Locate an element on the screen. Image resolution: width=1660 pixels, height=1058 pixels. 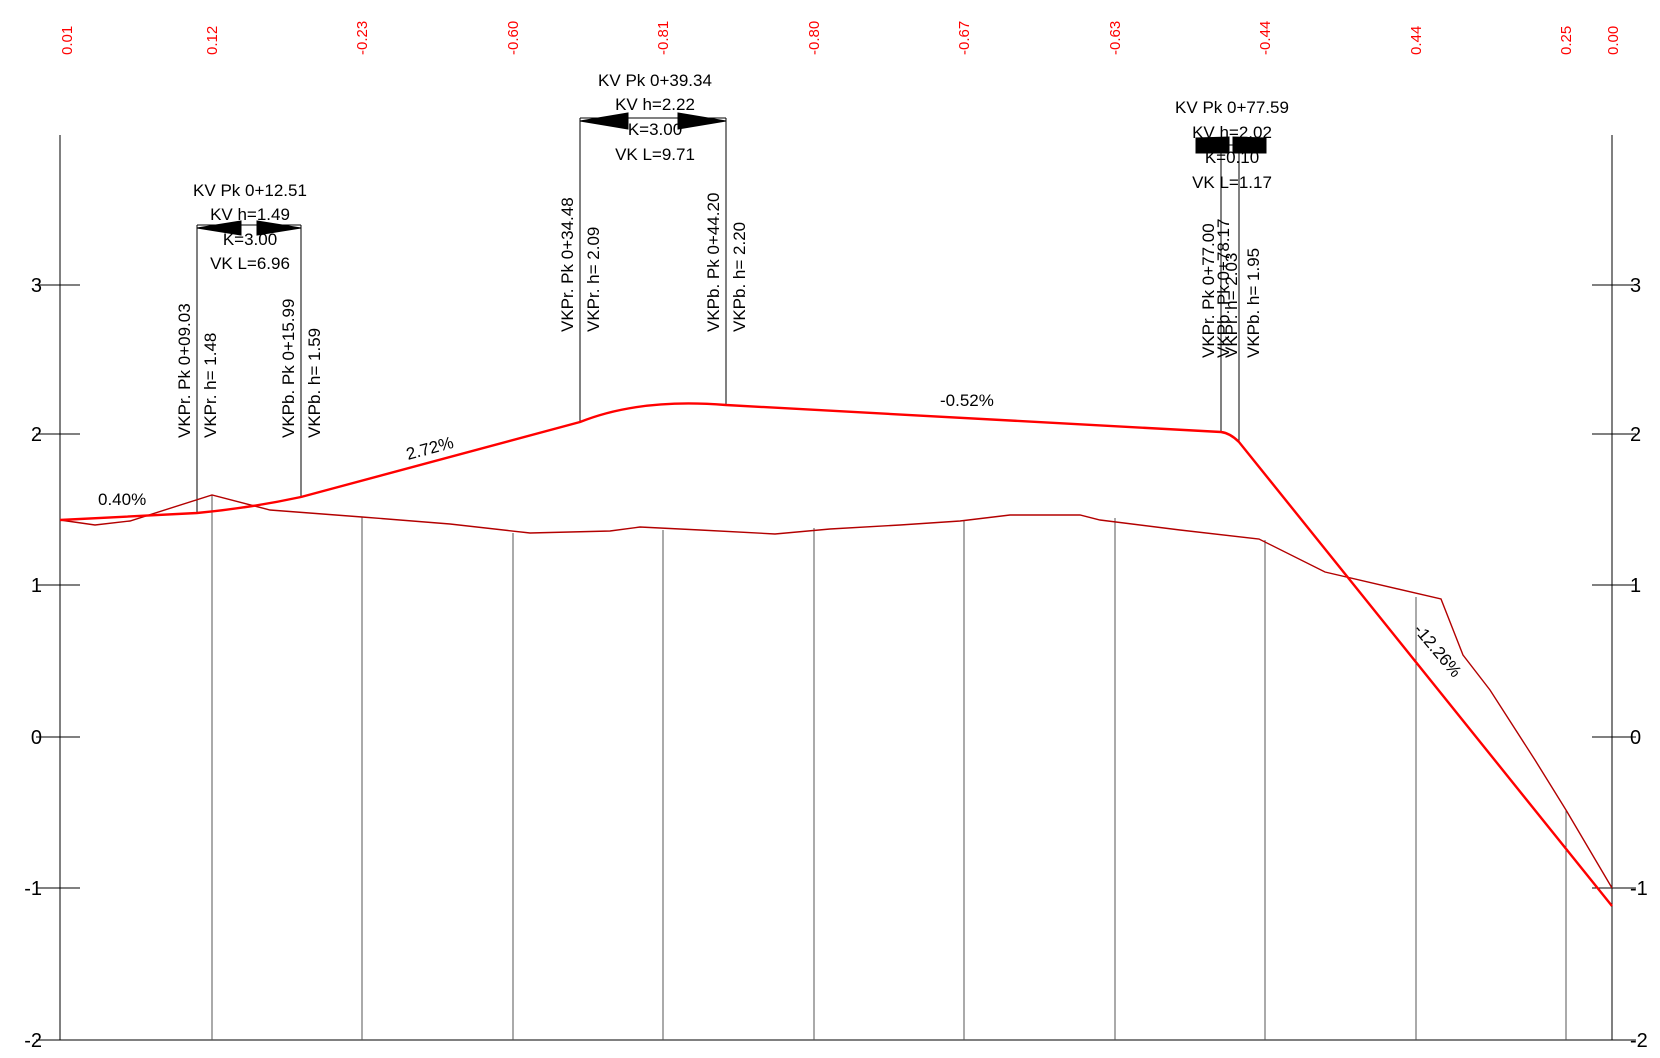
curve-start-label: VKPr. h= 1.48 is located at coordinates (210, 385).